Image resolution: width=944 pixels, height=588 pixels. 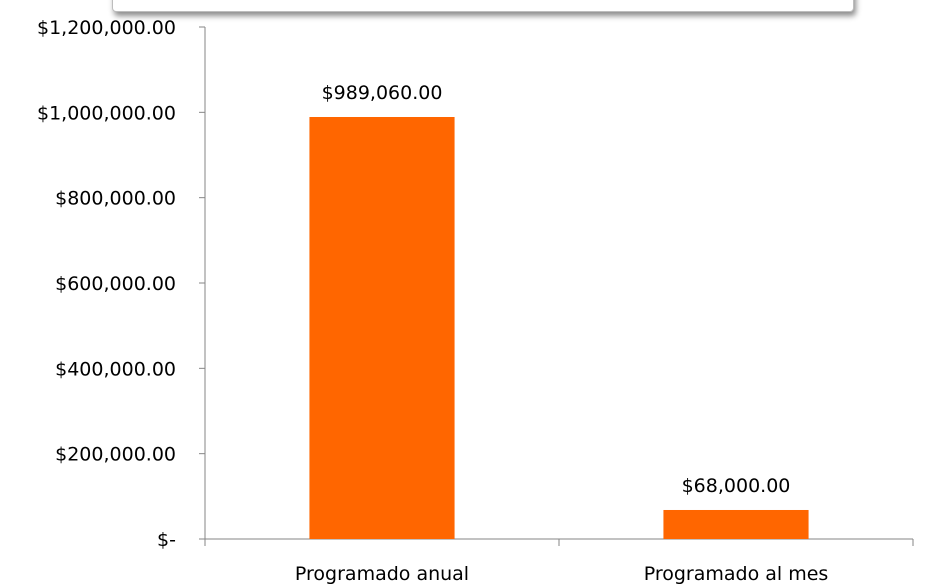 I want to click on y-tick-label: $1,000,000.00, so click(x=106, y=113).